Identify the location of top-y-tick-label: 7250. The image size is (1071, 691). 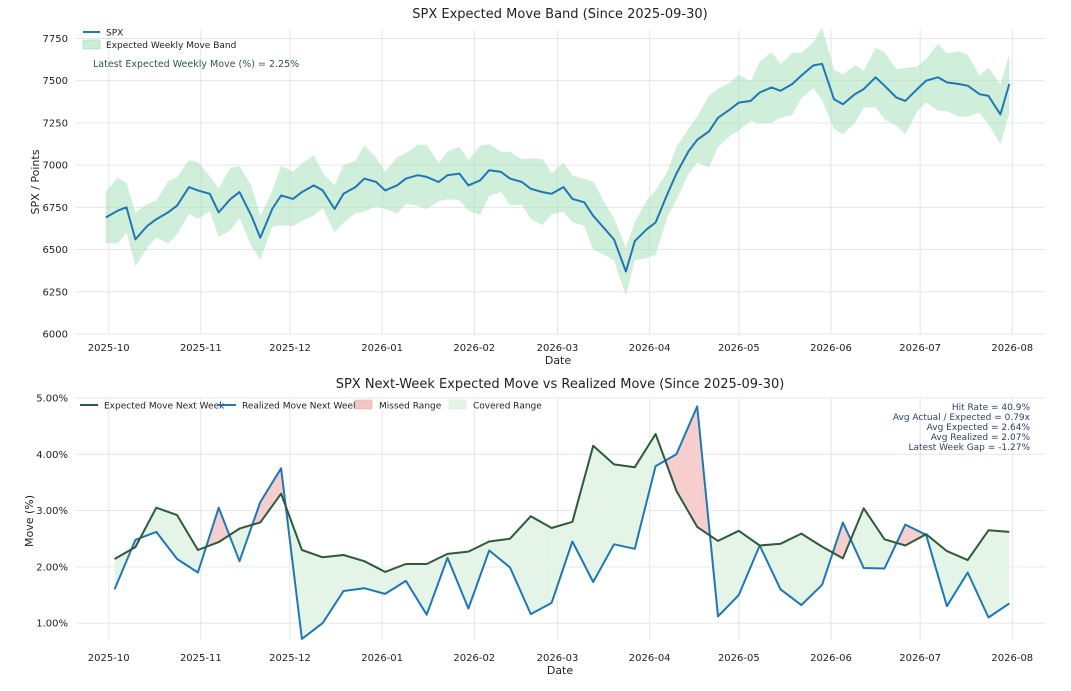
(55, 123).